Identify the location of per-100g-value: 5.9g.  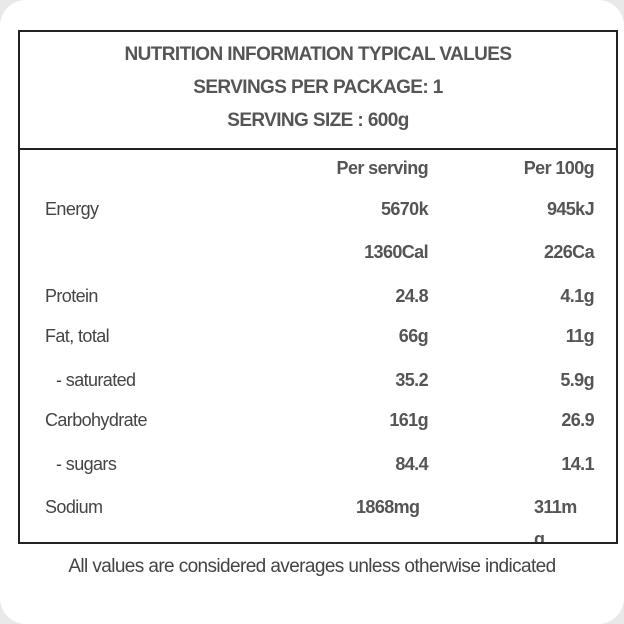
(577, 380).